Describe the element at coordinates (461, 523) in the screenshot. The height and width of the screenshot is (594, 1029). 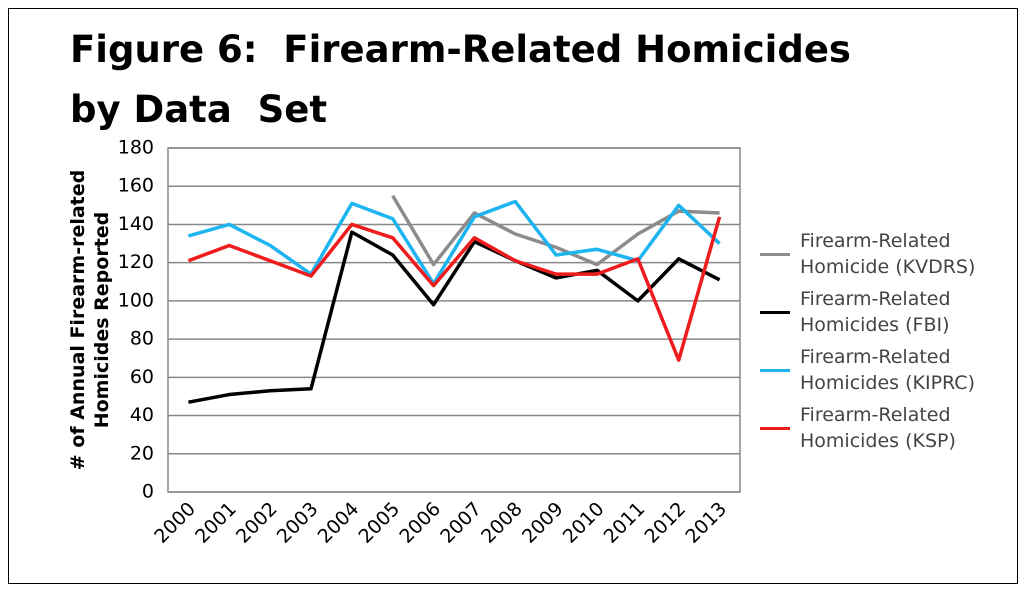
I see `x-tick-label: 2007` at that location.